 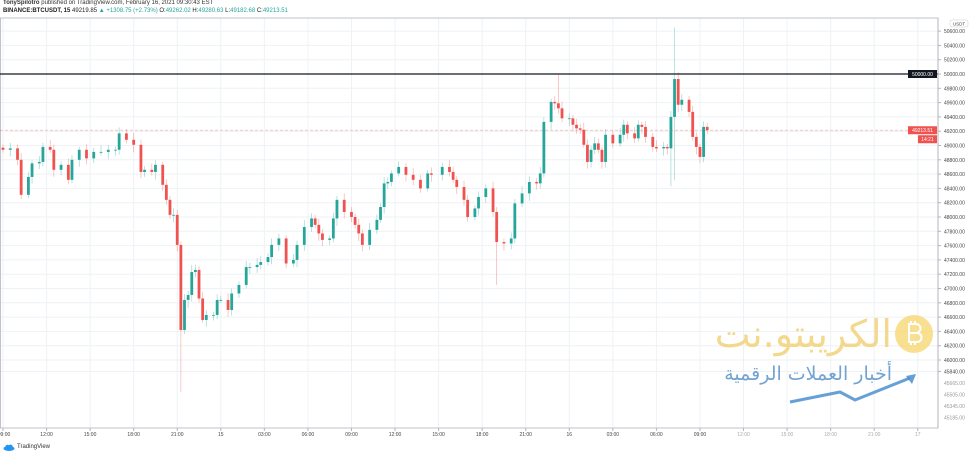 I want to click on author-name: TonySpilotro, so click(x=21, y=3).